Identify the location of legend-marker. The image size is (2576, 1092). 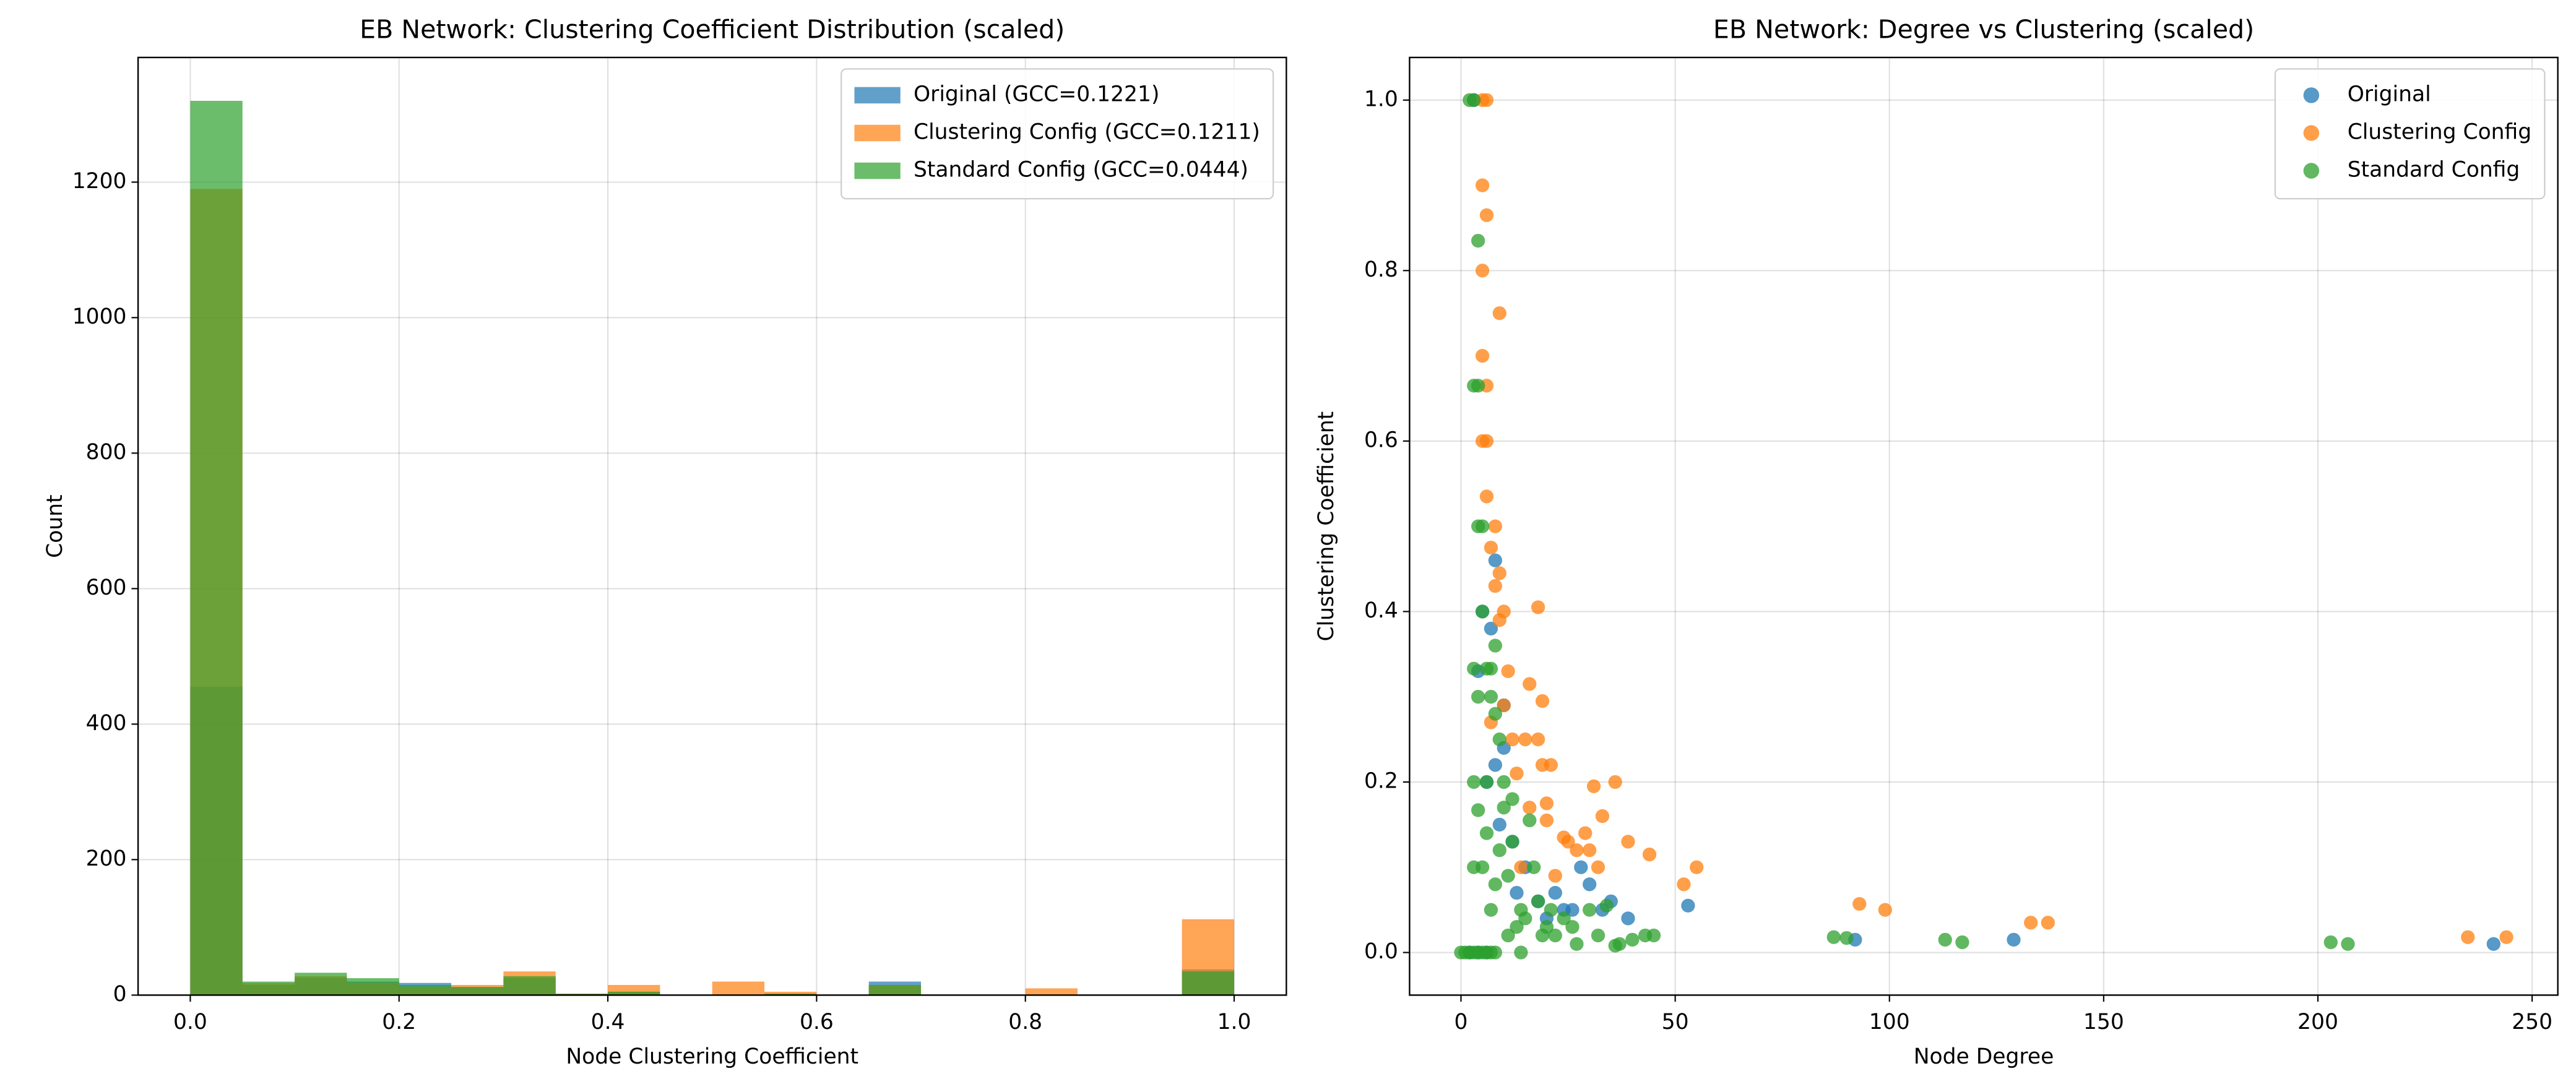
(2311, 133).